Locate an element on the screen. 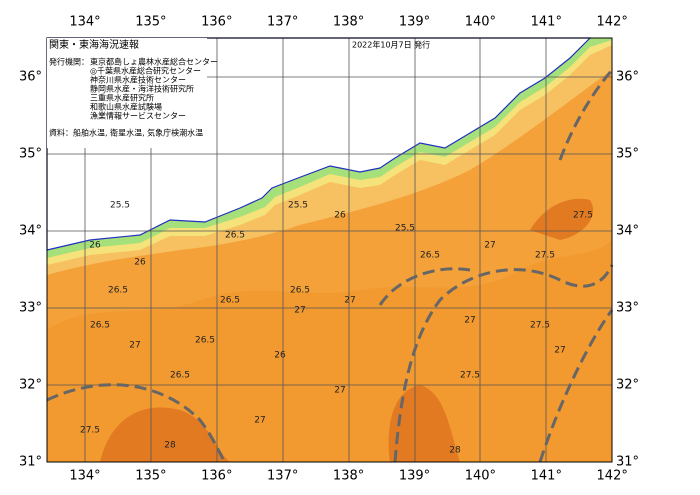  agency: 静岡県水産・海洋技術研究所 is located at coordinates (142, 89).